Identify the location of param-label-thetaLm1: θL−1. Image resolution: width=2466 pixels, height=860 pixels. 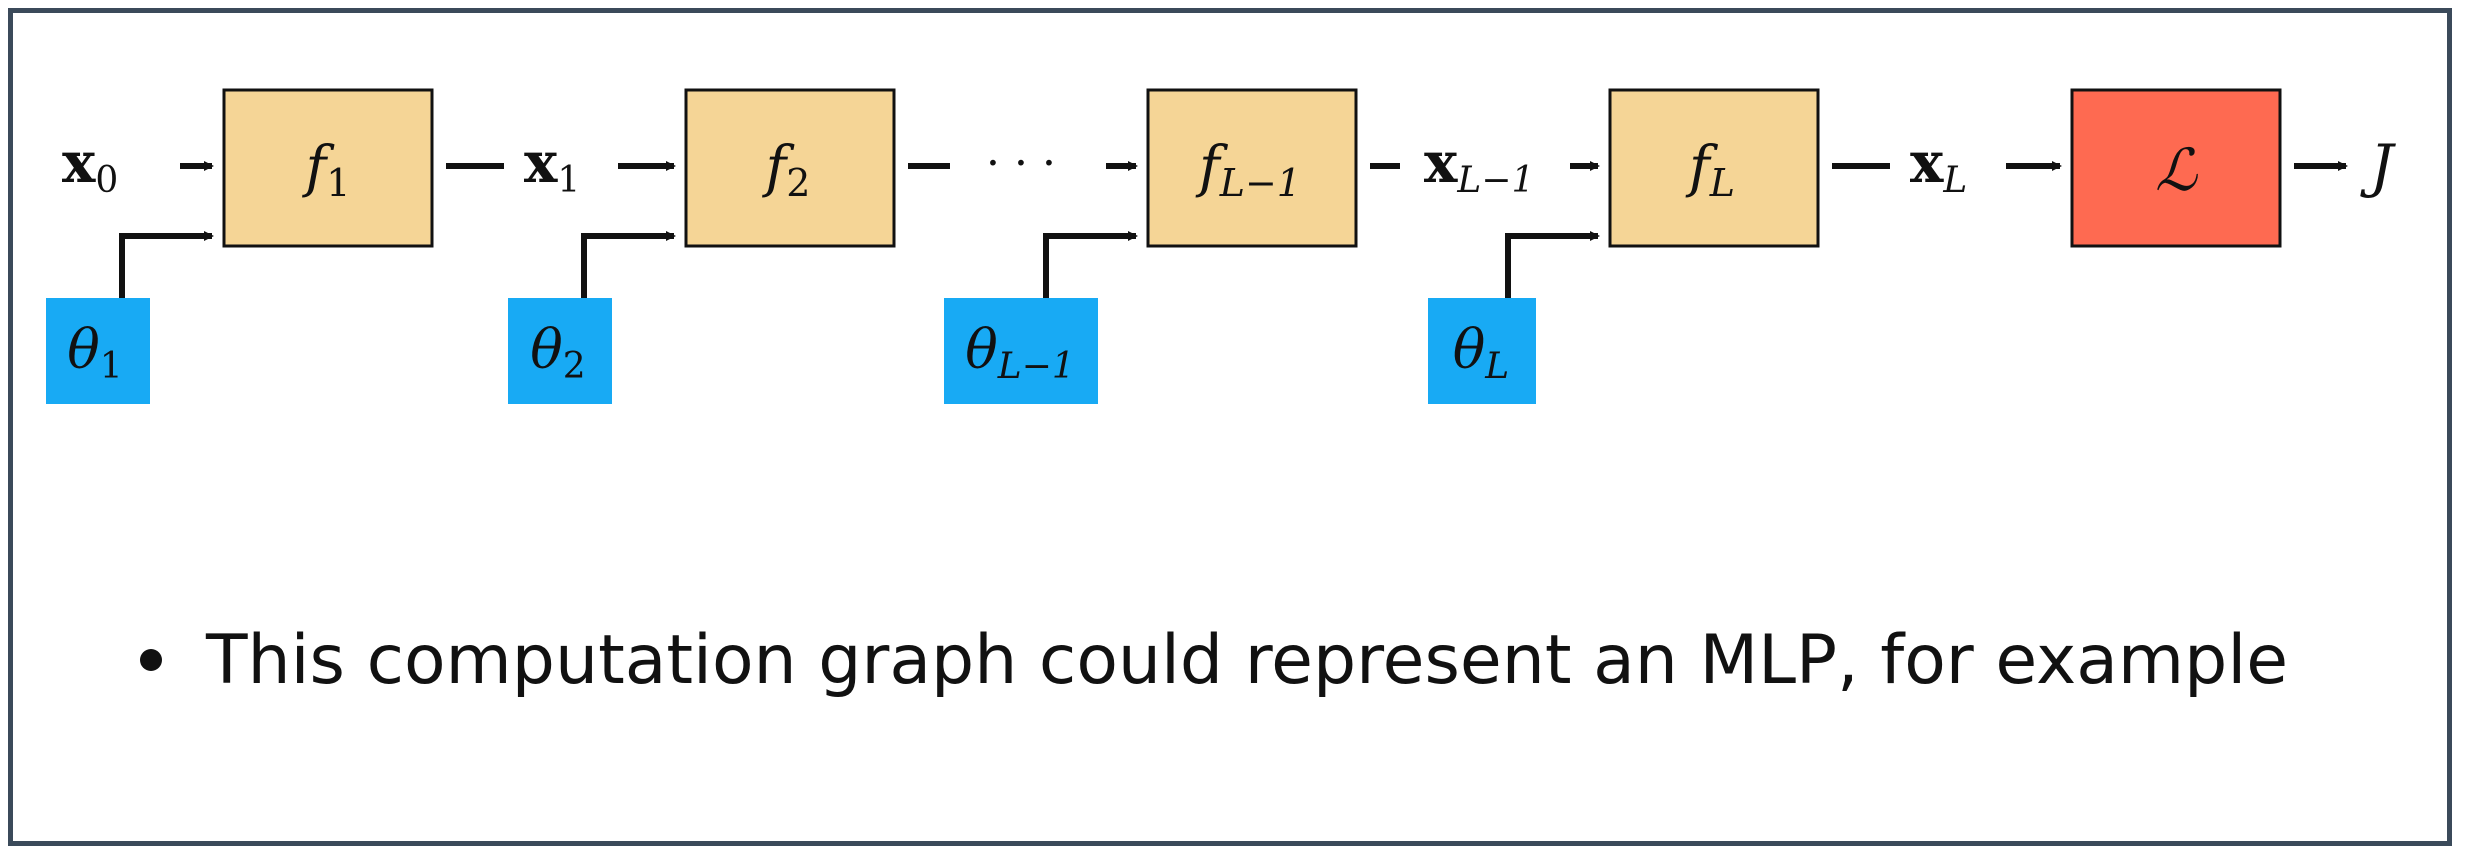
(1020, 352).